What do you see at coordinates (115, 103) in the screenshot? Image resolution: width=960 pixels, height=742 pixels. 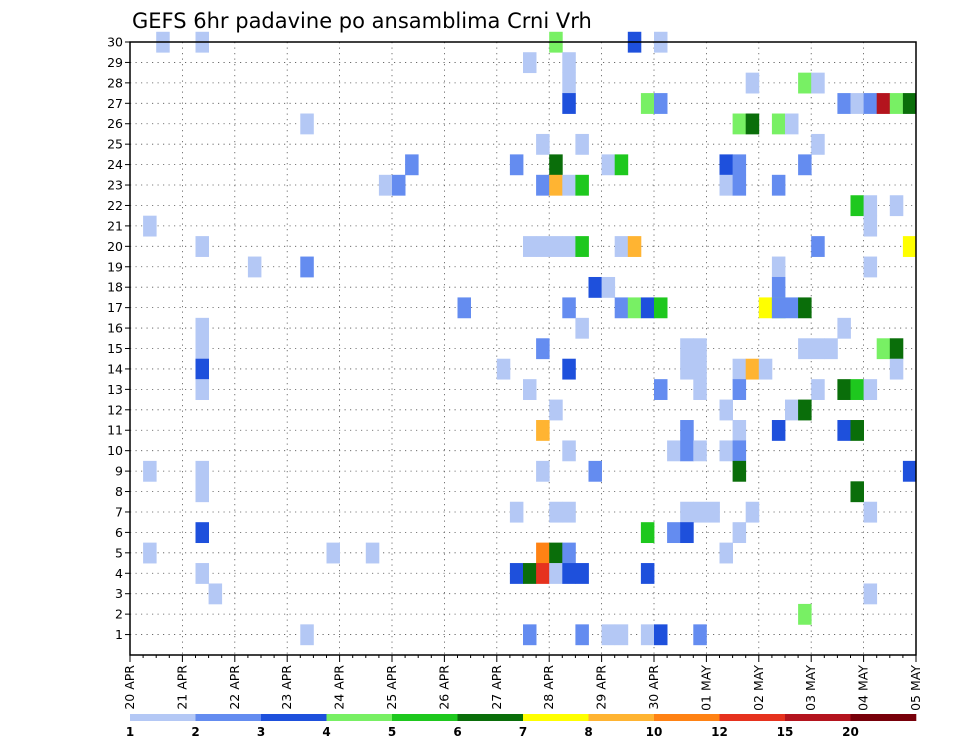 I see `y-tick-label: 27` at bounding box center [115, 103].